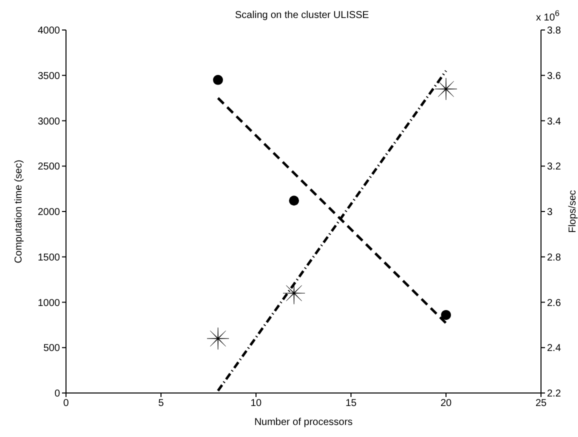  Describe the element at coordinates (161, 404) in the screenshot. I see `x-tick-label: 5` at that location.